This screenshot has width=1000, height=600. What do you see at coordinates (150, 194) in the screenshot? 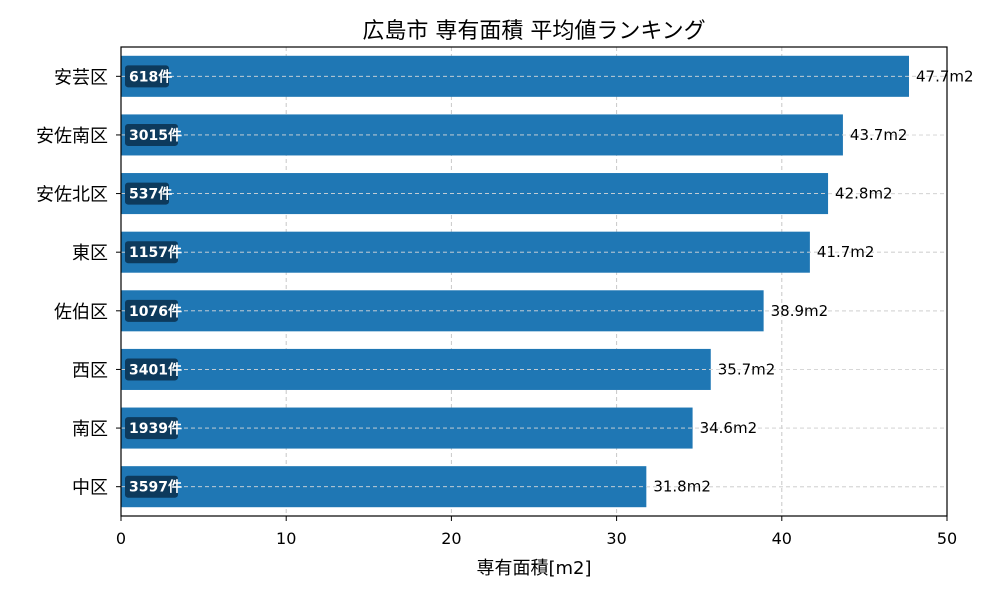
I see `count-label: 537件` at bounding box center [150, 194].